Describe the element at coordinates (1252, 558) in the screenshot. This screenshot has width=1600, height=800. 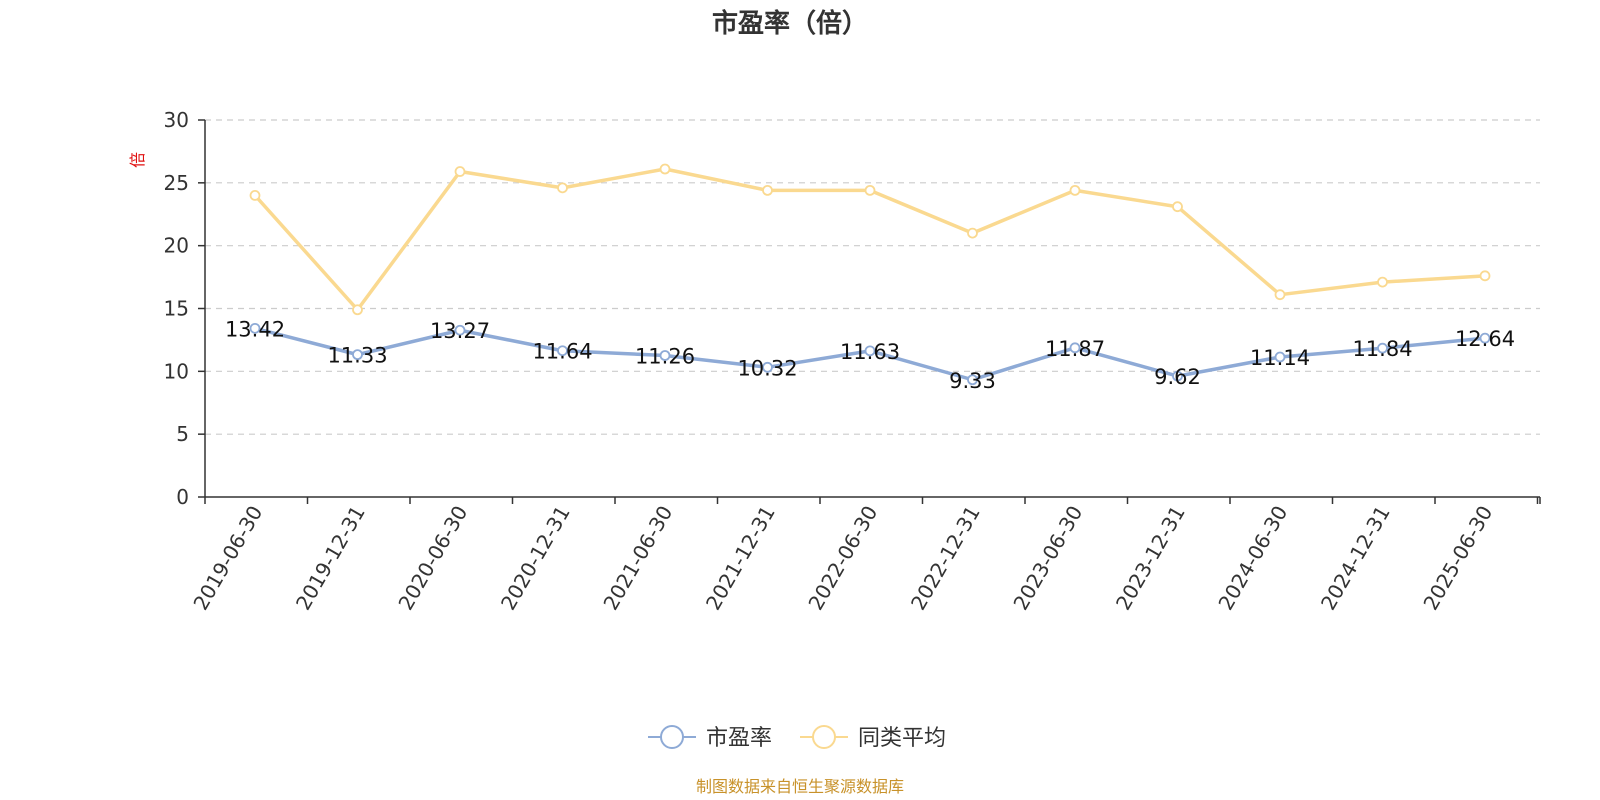
I see `x-tick-label: 2024-06-30` at that location.